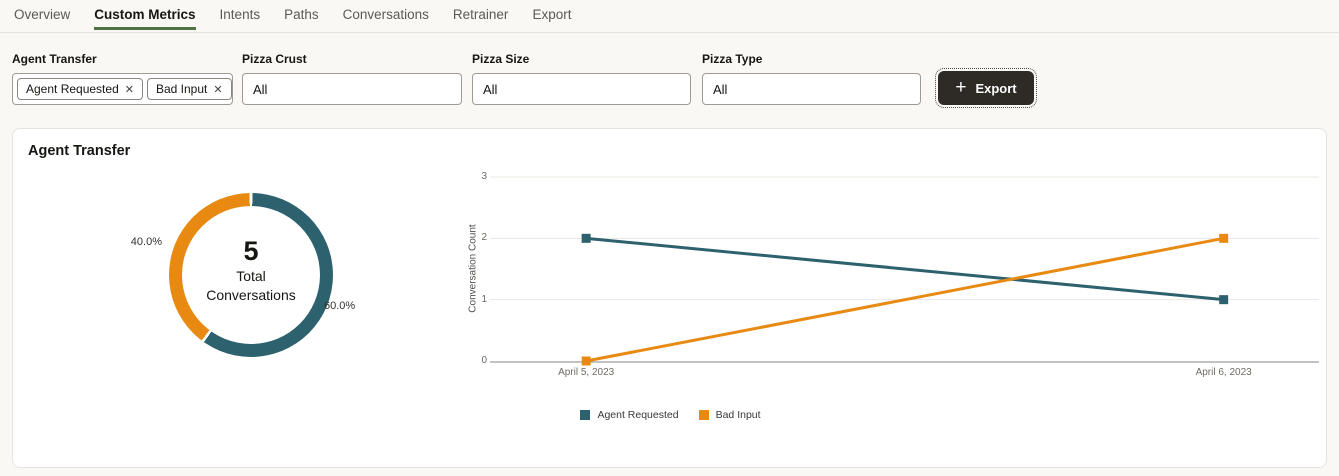 This screenshot has width=1339, height=476. I want to click on total-label: Total, so click(251, 275).